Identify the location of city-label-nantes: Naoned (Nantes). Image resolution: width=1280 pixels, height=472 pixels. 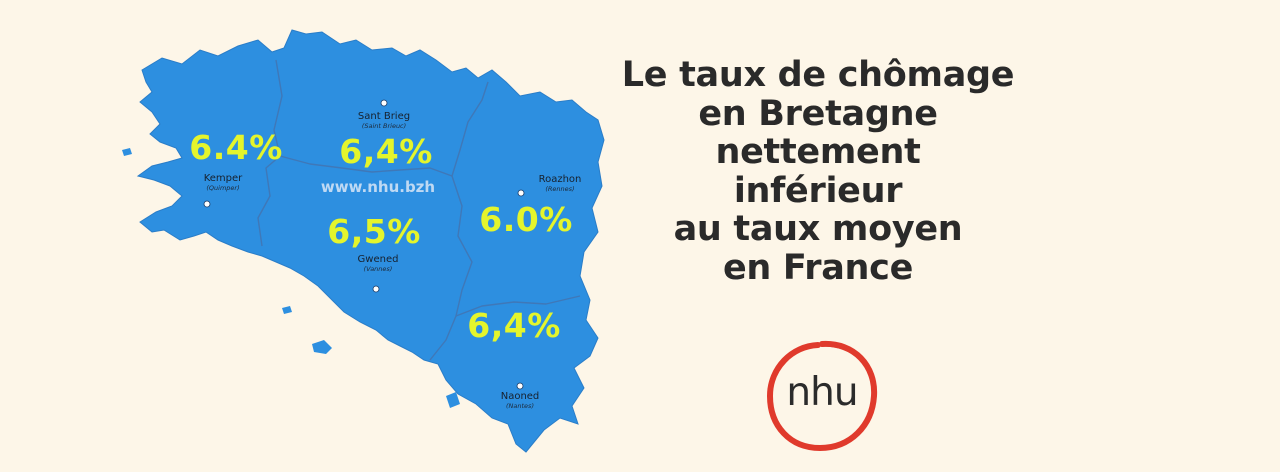
(520, 401).